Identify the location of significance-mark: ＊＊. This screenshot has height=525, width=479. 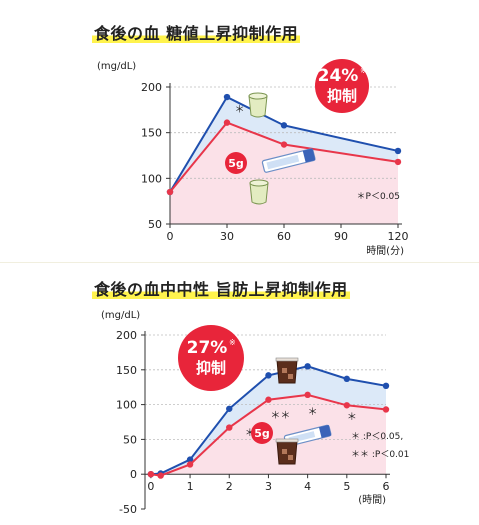
(280, 416).